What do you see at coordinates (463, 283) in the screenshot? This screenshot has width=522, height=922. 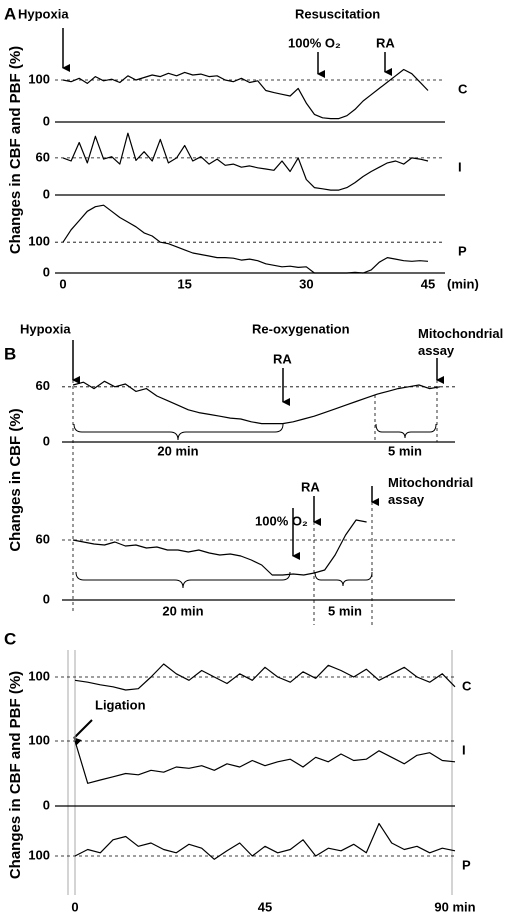 I see `x-unit: (min)` at bounding box center [463, 283].